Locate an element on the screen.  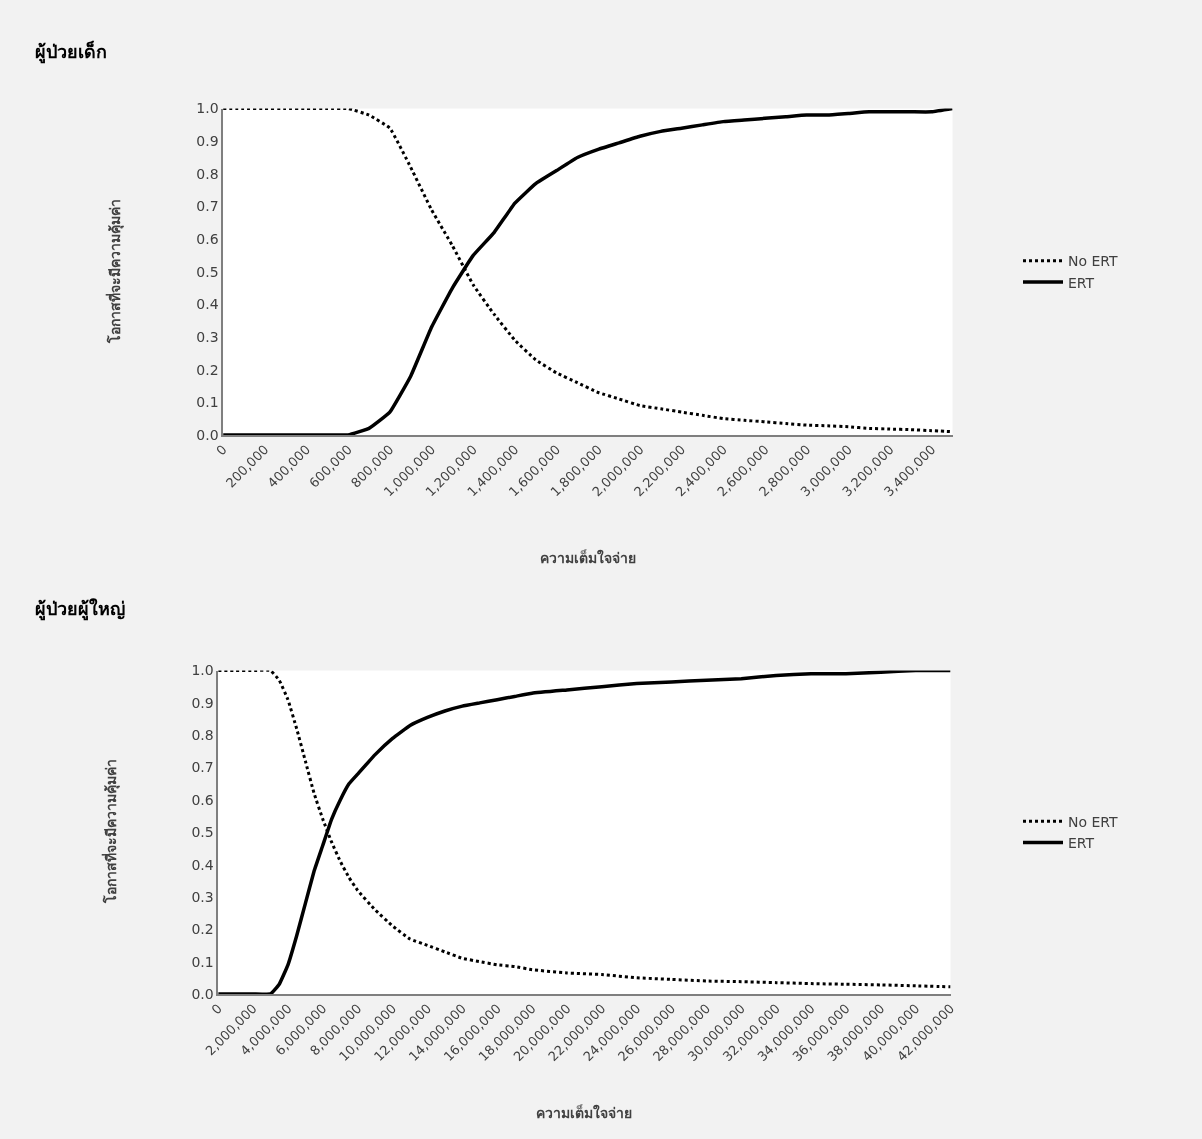
x-tick-label: 0 is located at coordinates (221, 450).